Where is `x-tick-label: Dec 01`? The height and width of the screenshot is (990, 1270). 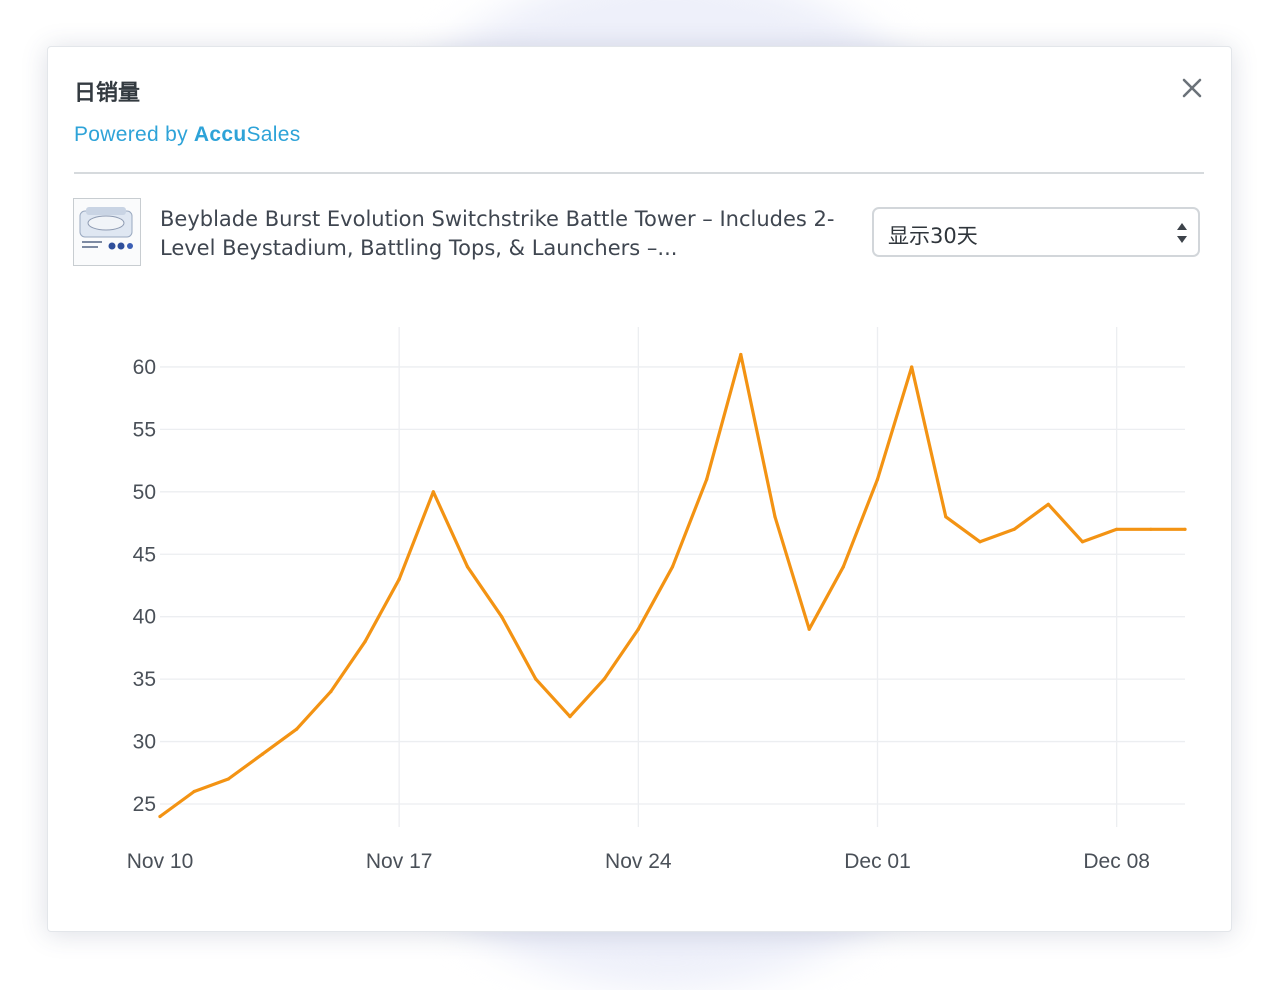 x-tick-label: Dec 01 is located at coordinates (877, 861).